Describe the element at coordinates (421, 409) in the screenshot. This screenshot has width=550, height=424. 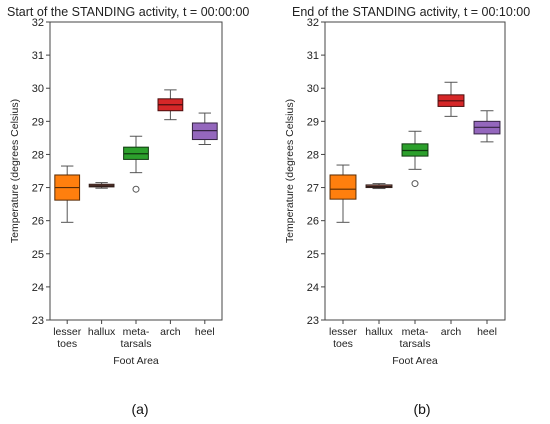
I see `panel-caption: (b)` at that location.